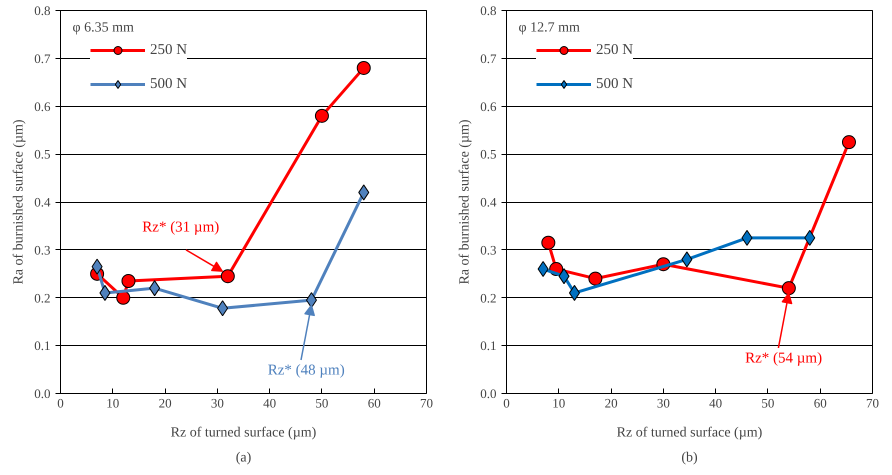 The height and width of the screenshot is (475, 892). Describe the element at coordinates (244, 458) in the screenshot. I see `text: (a)` at that location.